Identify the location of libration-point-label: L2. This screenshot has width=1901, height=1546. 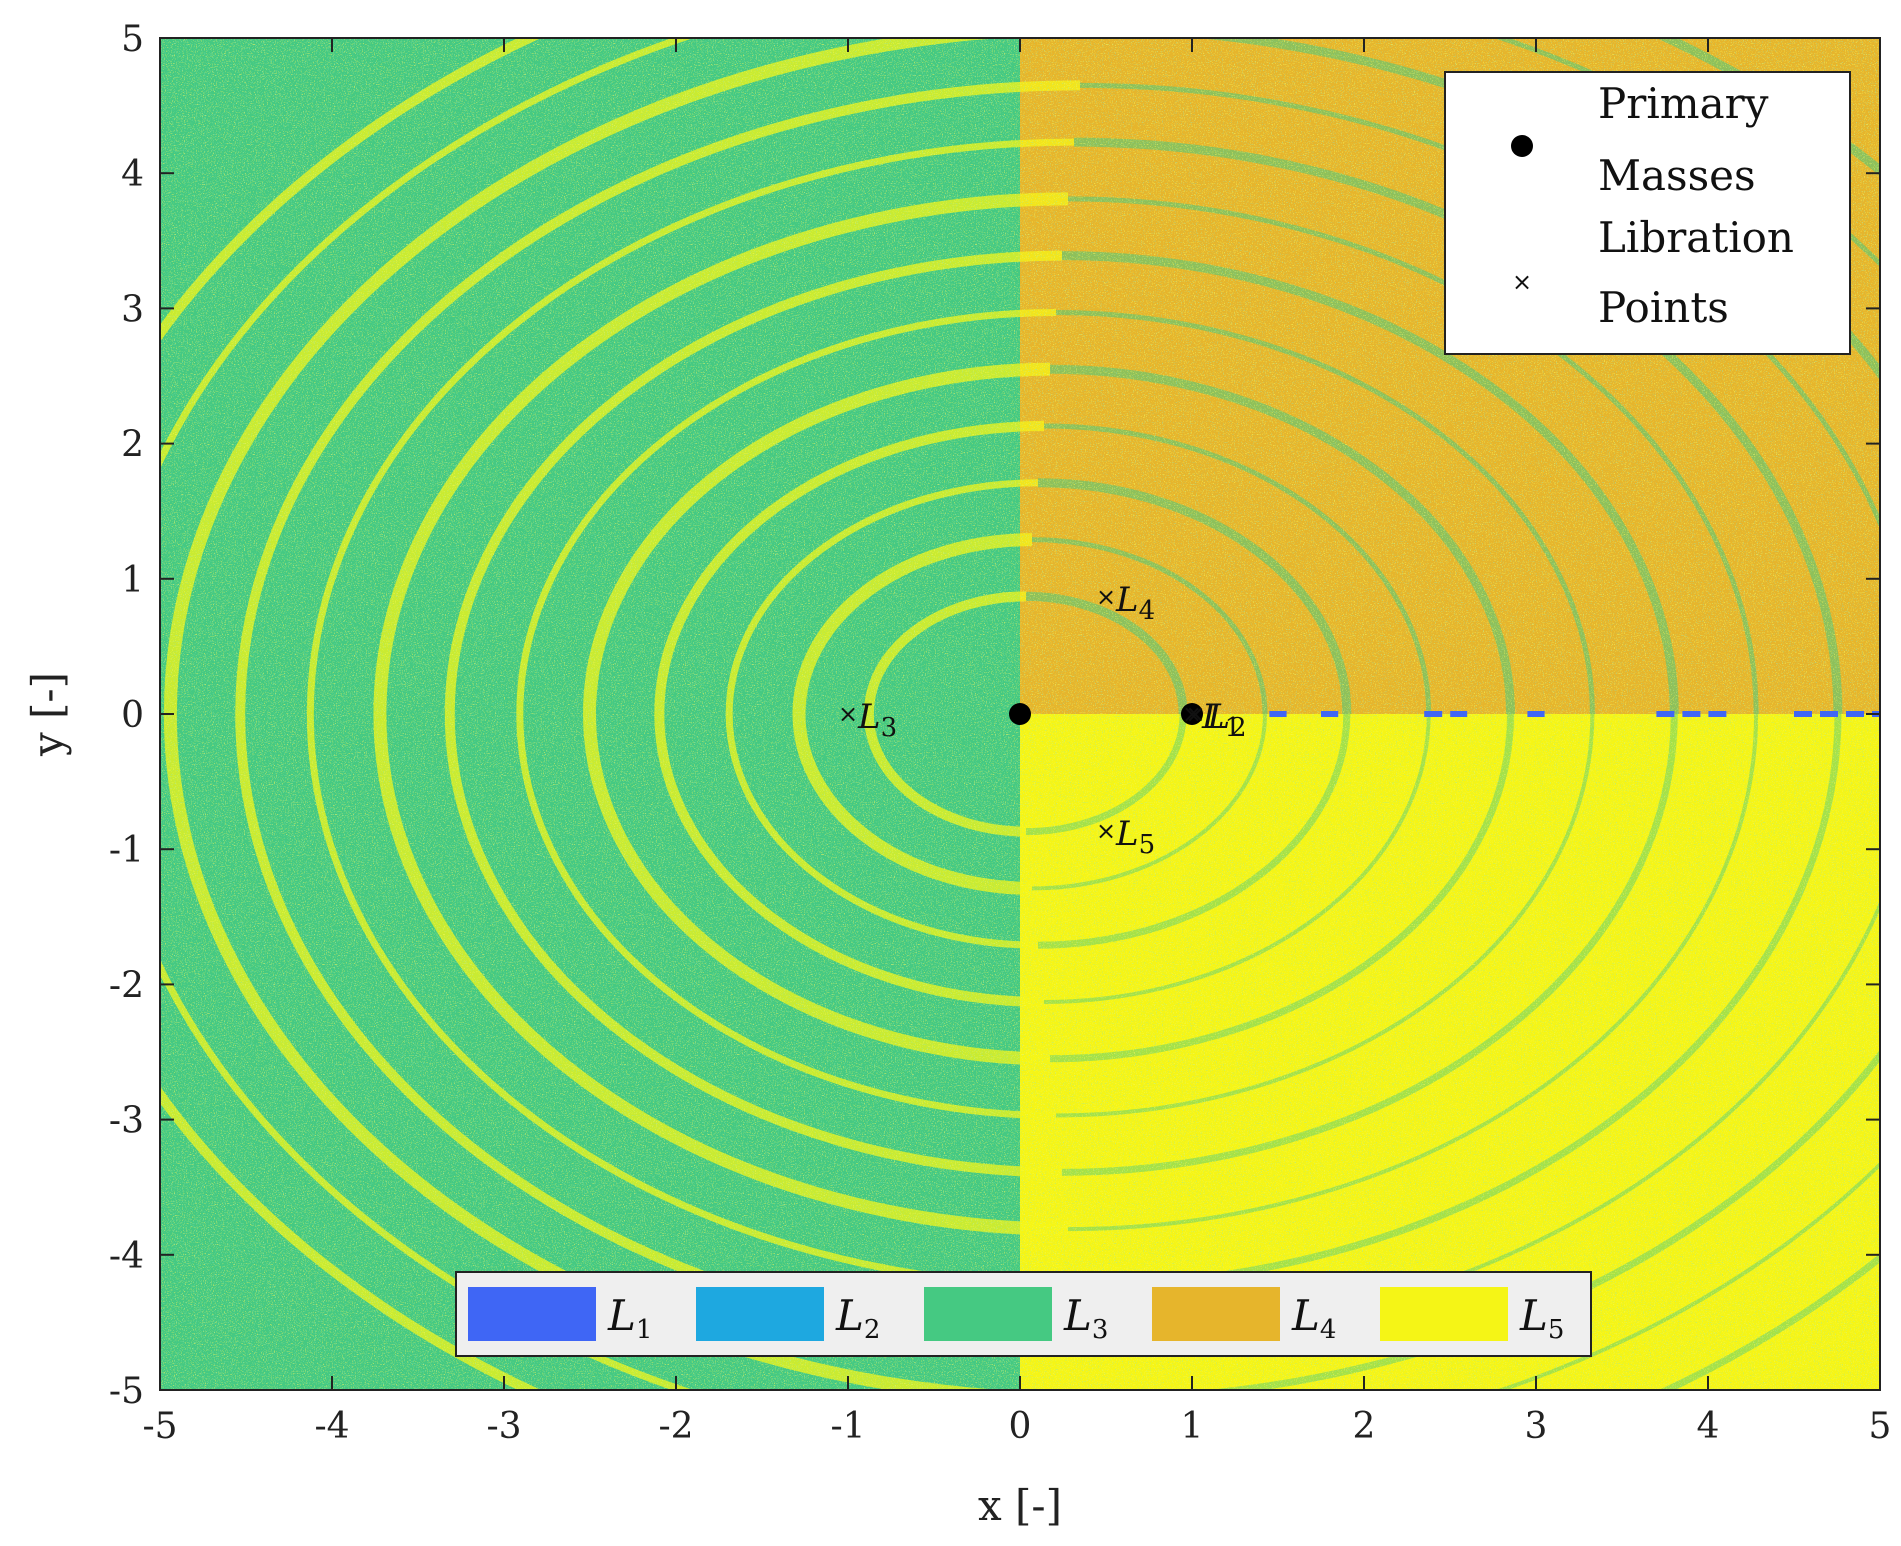
(1226, 720).